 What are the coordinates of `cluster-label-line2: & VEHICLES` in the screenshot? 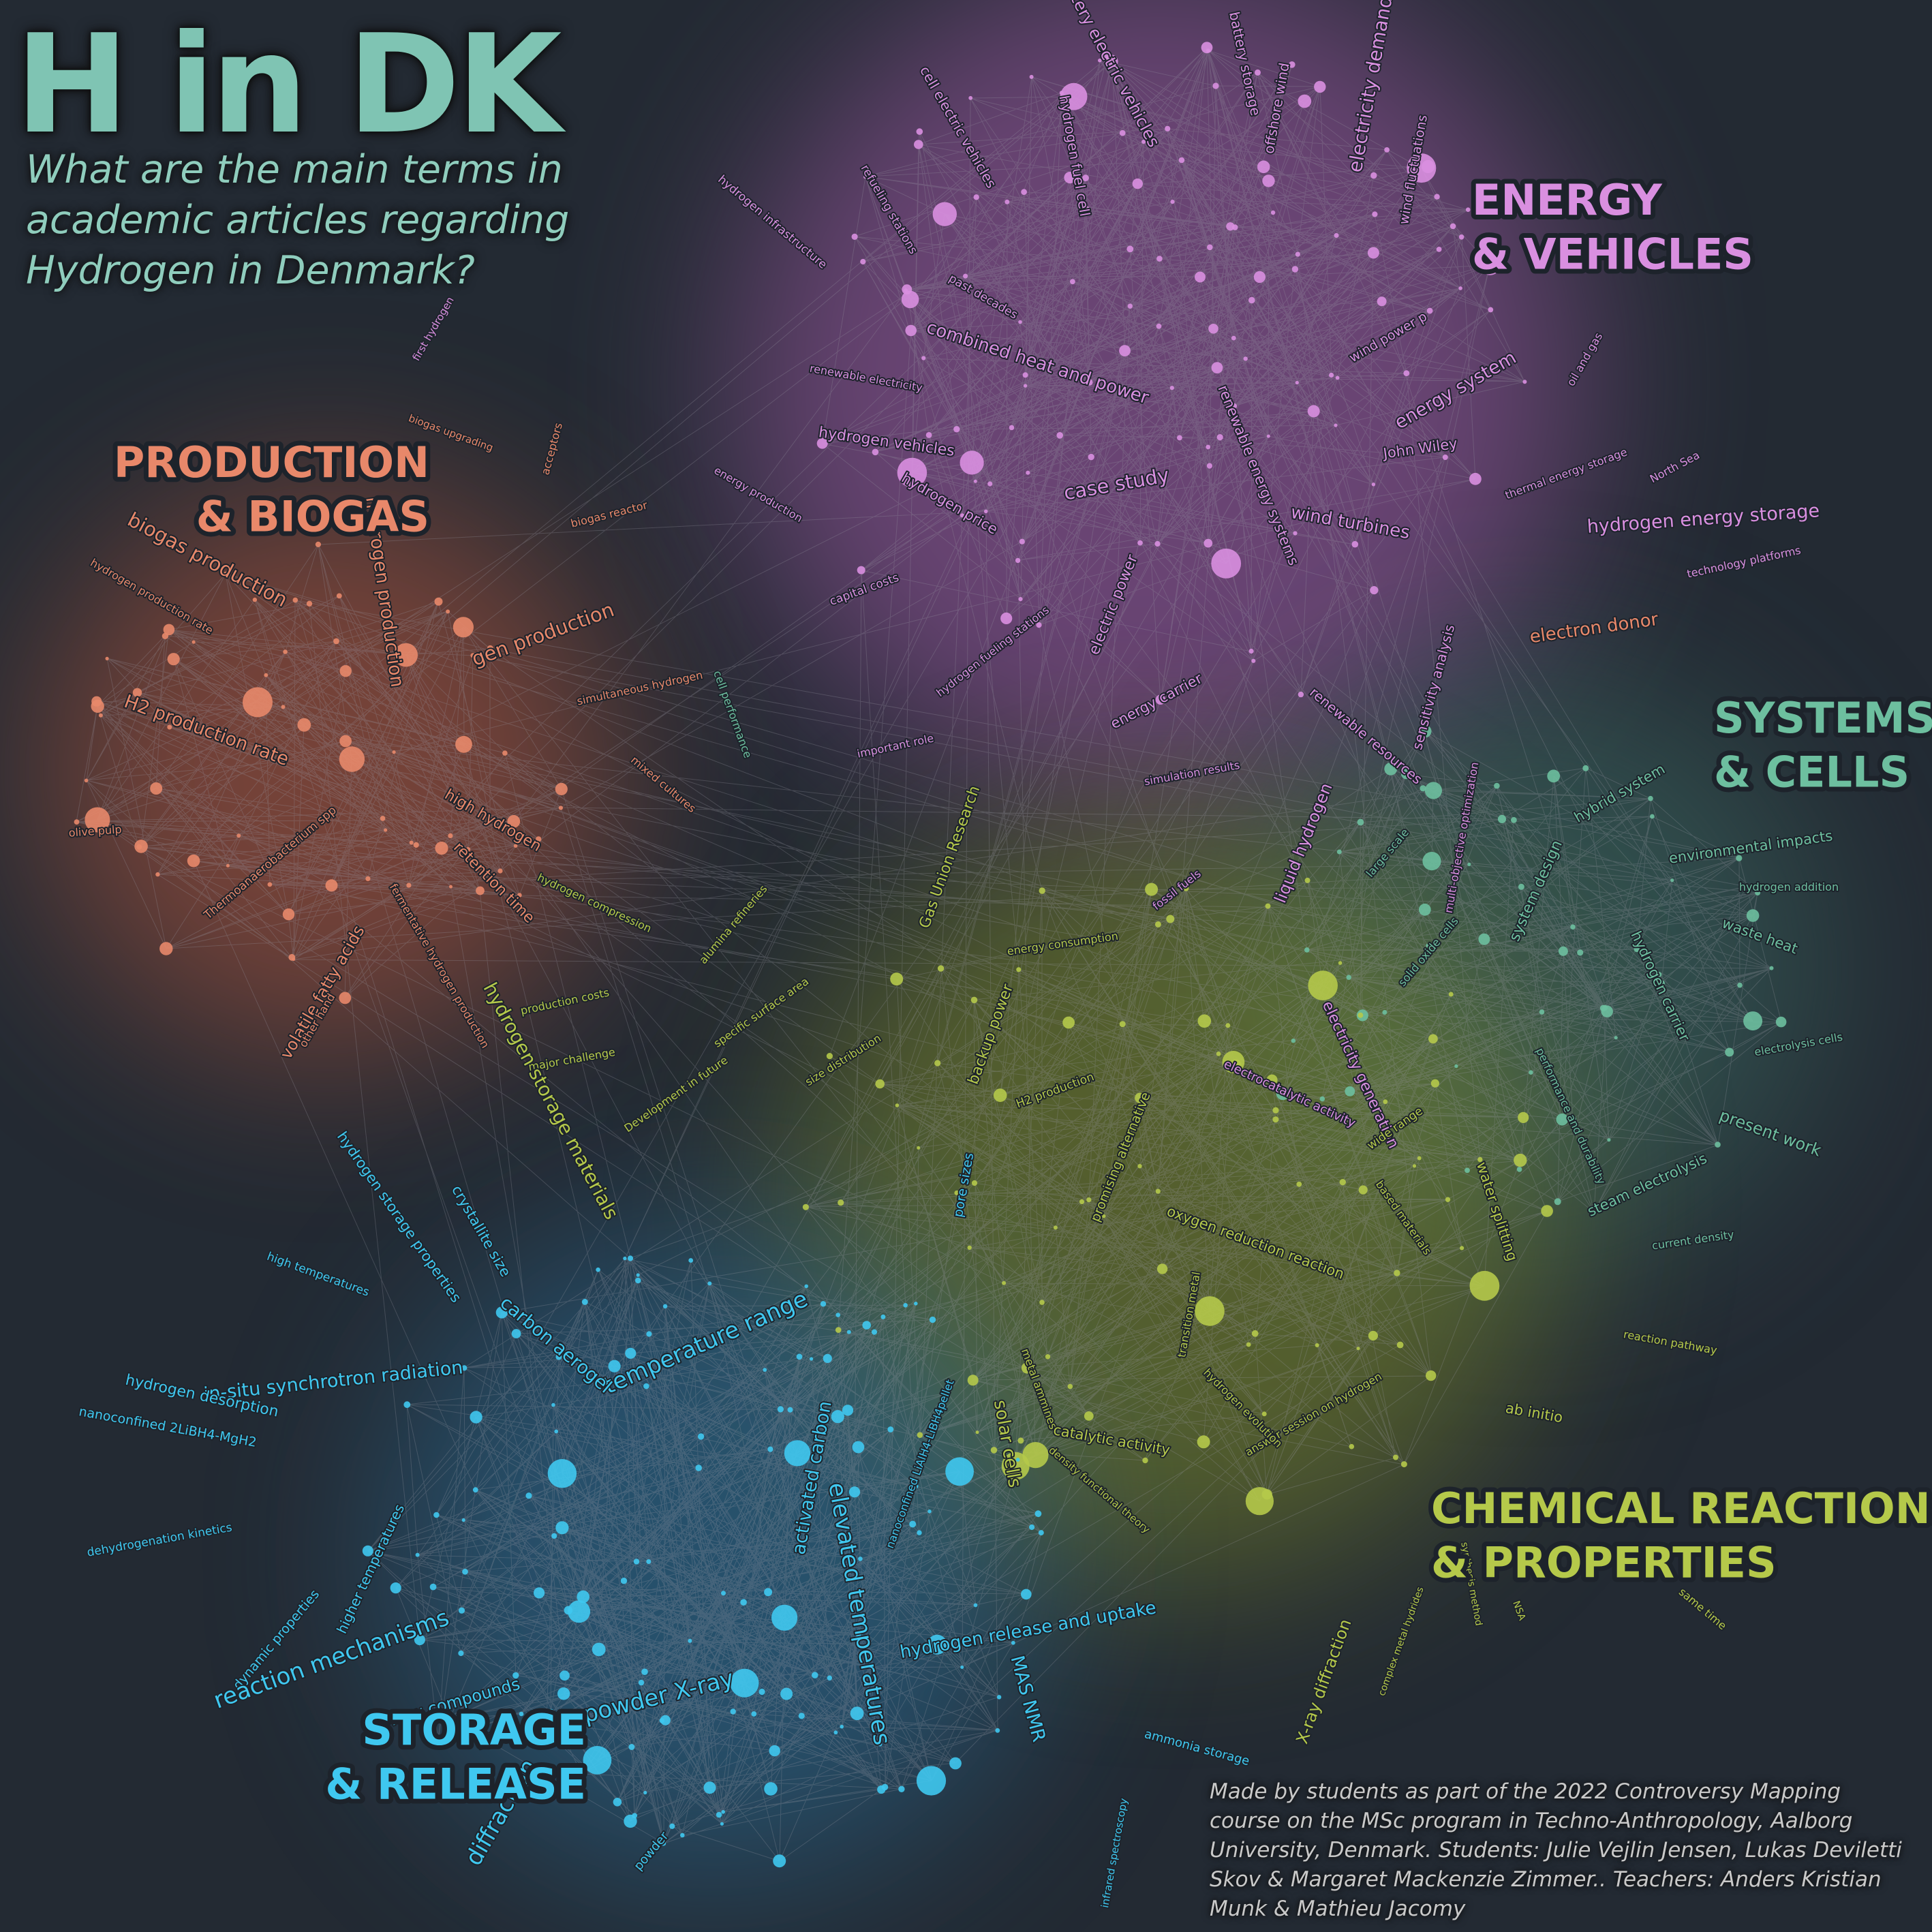 It's located at (1612, 254).